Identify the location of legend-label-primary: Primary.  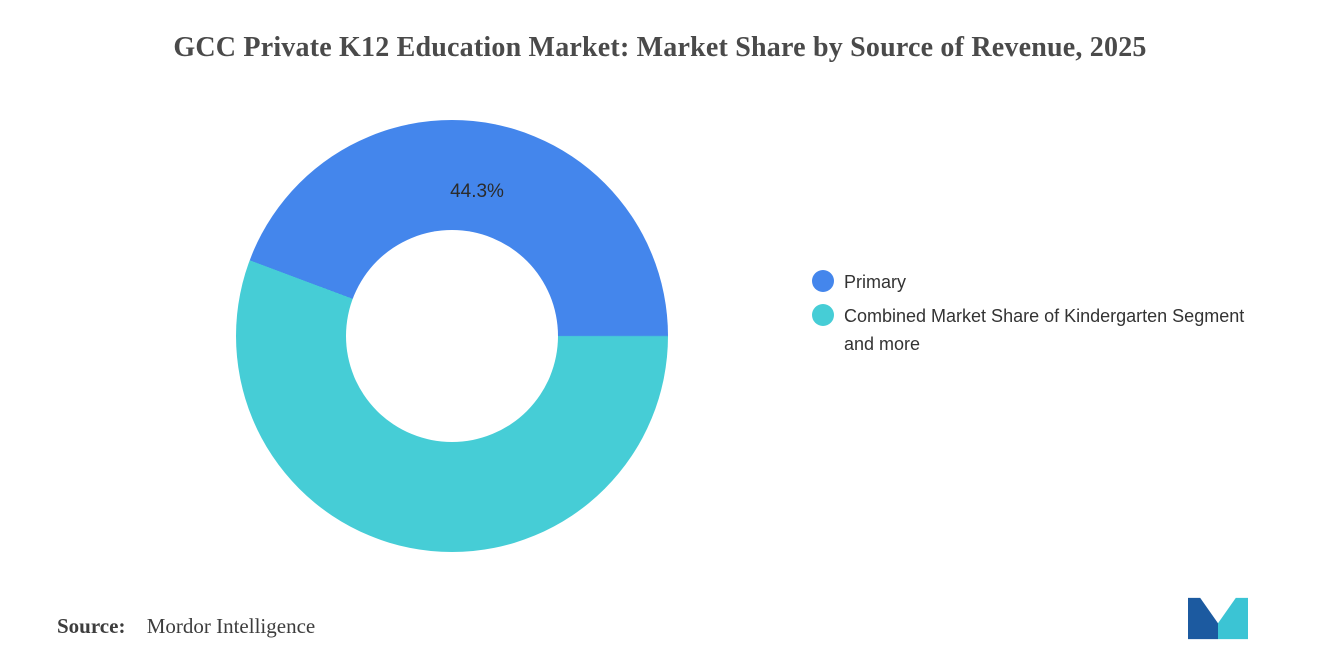
(875, 282).